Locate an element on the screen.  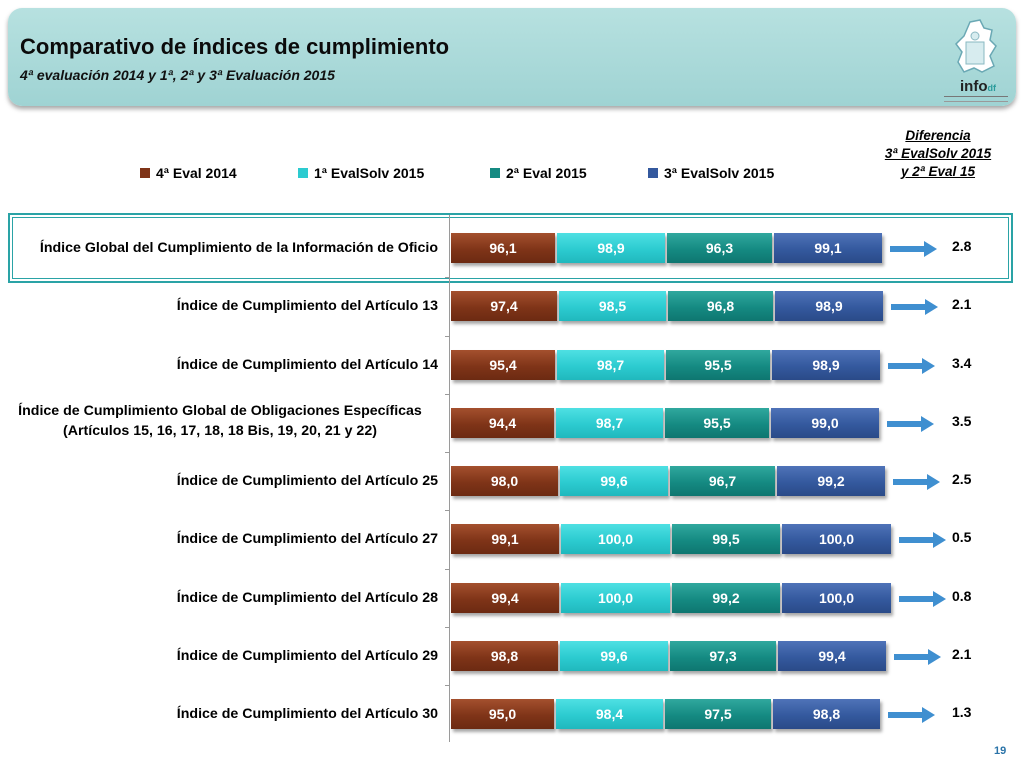
data-label: 99,4 is located at coordinates (832, 656).